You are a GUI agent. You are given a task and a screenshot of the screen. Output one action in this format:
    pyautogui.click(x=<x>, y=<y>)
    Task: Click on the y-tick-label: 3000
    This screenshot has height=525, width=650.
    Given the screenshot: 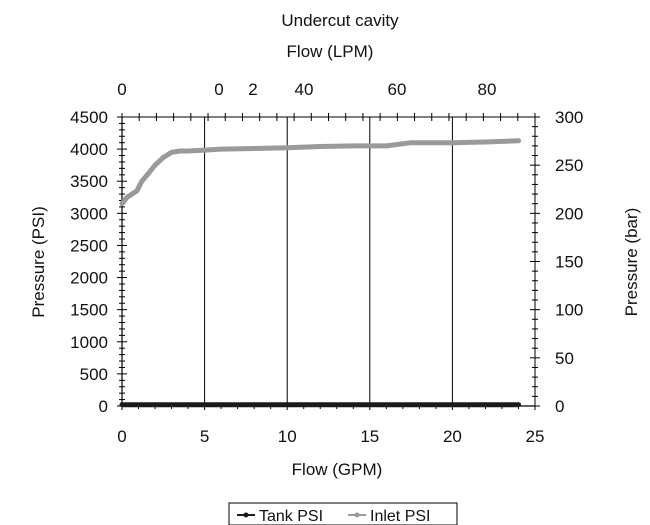 What is the action you would take?
    pyautogui.click(x=89, y=213)
    